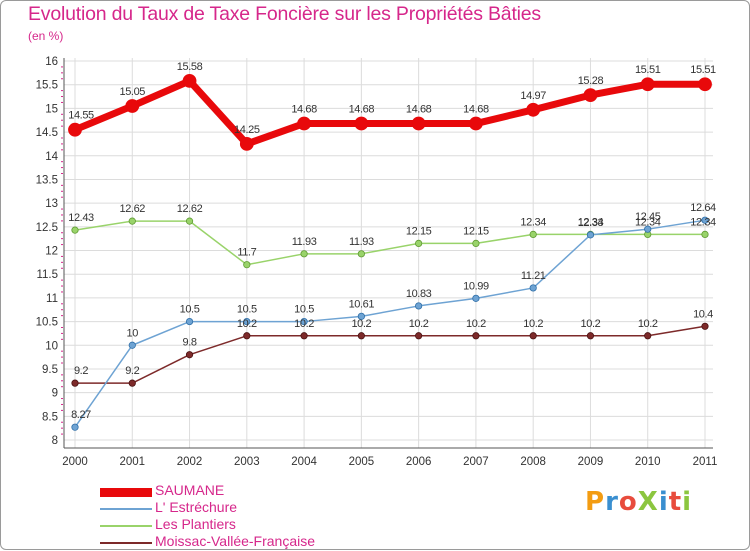 Image resolution: width=750 pixels, height=551 pixels. I want to click on data-label: 10.83, so click(419, 294).